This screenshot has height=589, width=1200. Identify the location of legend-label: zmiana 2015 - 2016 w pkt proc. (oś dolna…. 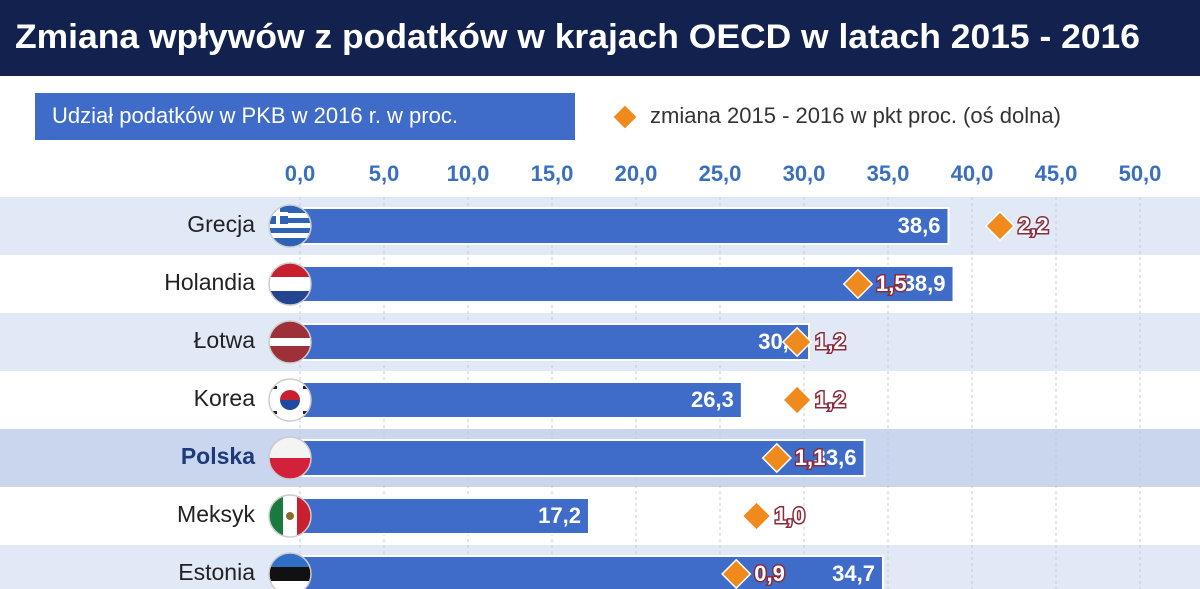
(855, 115).